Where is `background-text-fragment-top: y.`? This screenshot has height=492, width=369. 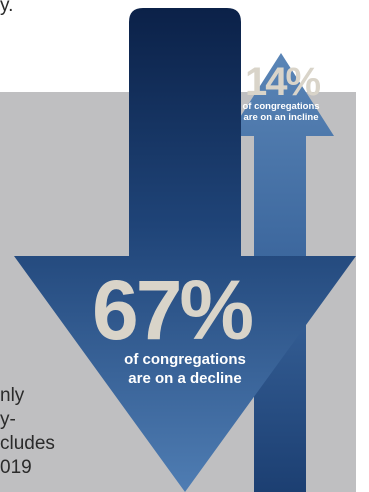
background-text-fragment-top: y. is located at coordinates (7, 8).